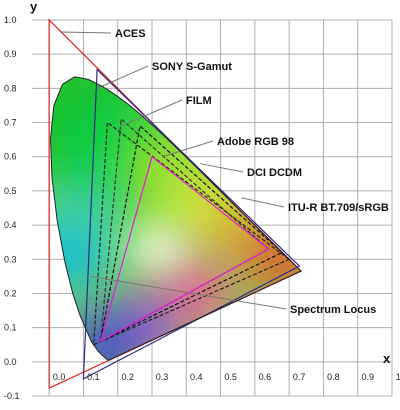  What do you see at coordinates (10, 20) in the screenshot?
I see `y-tick-label: 1.0` at bounding box center [10, 20].